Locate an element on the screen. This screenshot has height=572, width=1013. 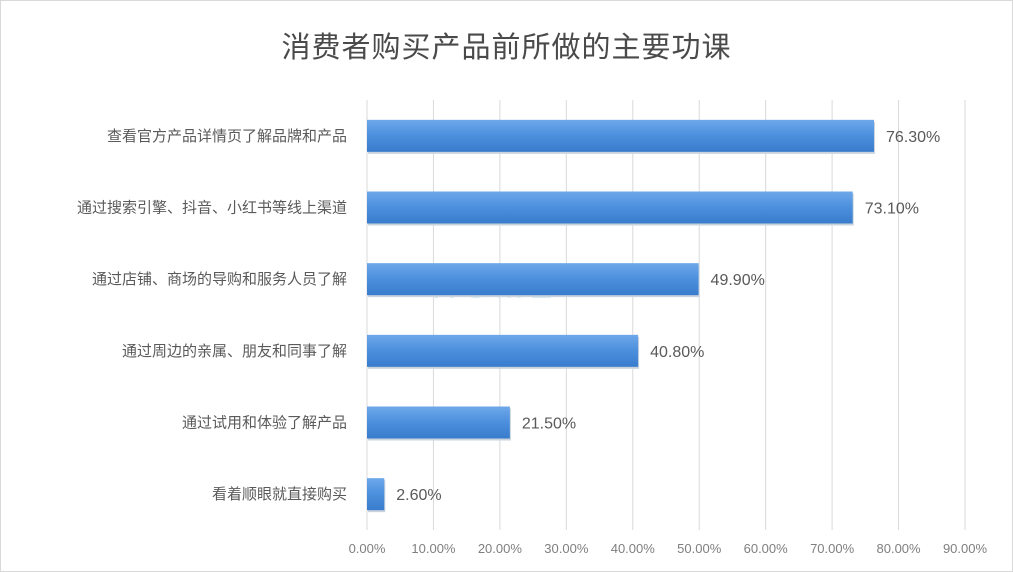
x-tick-label: 60.00% is located at coordinates (766, 548).